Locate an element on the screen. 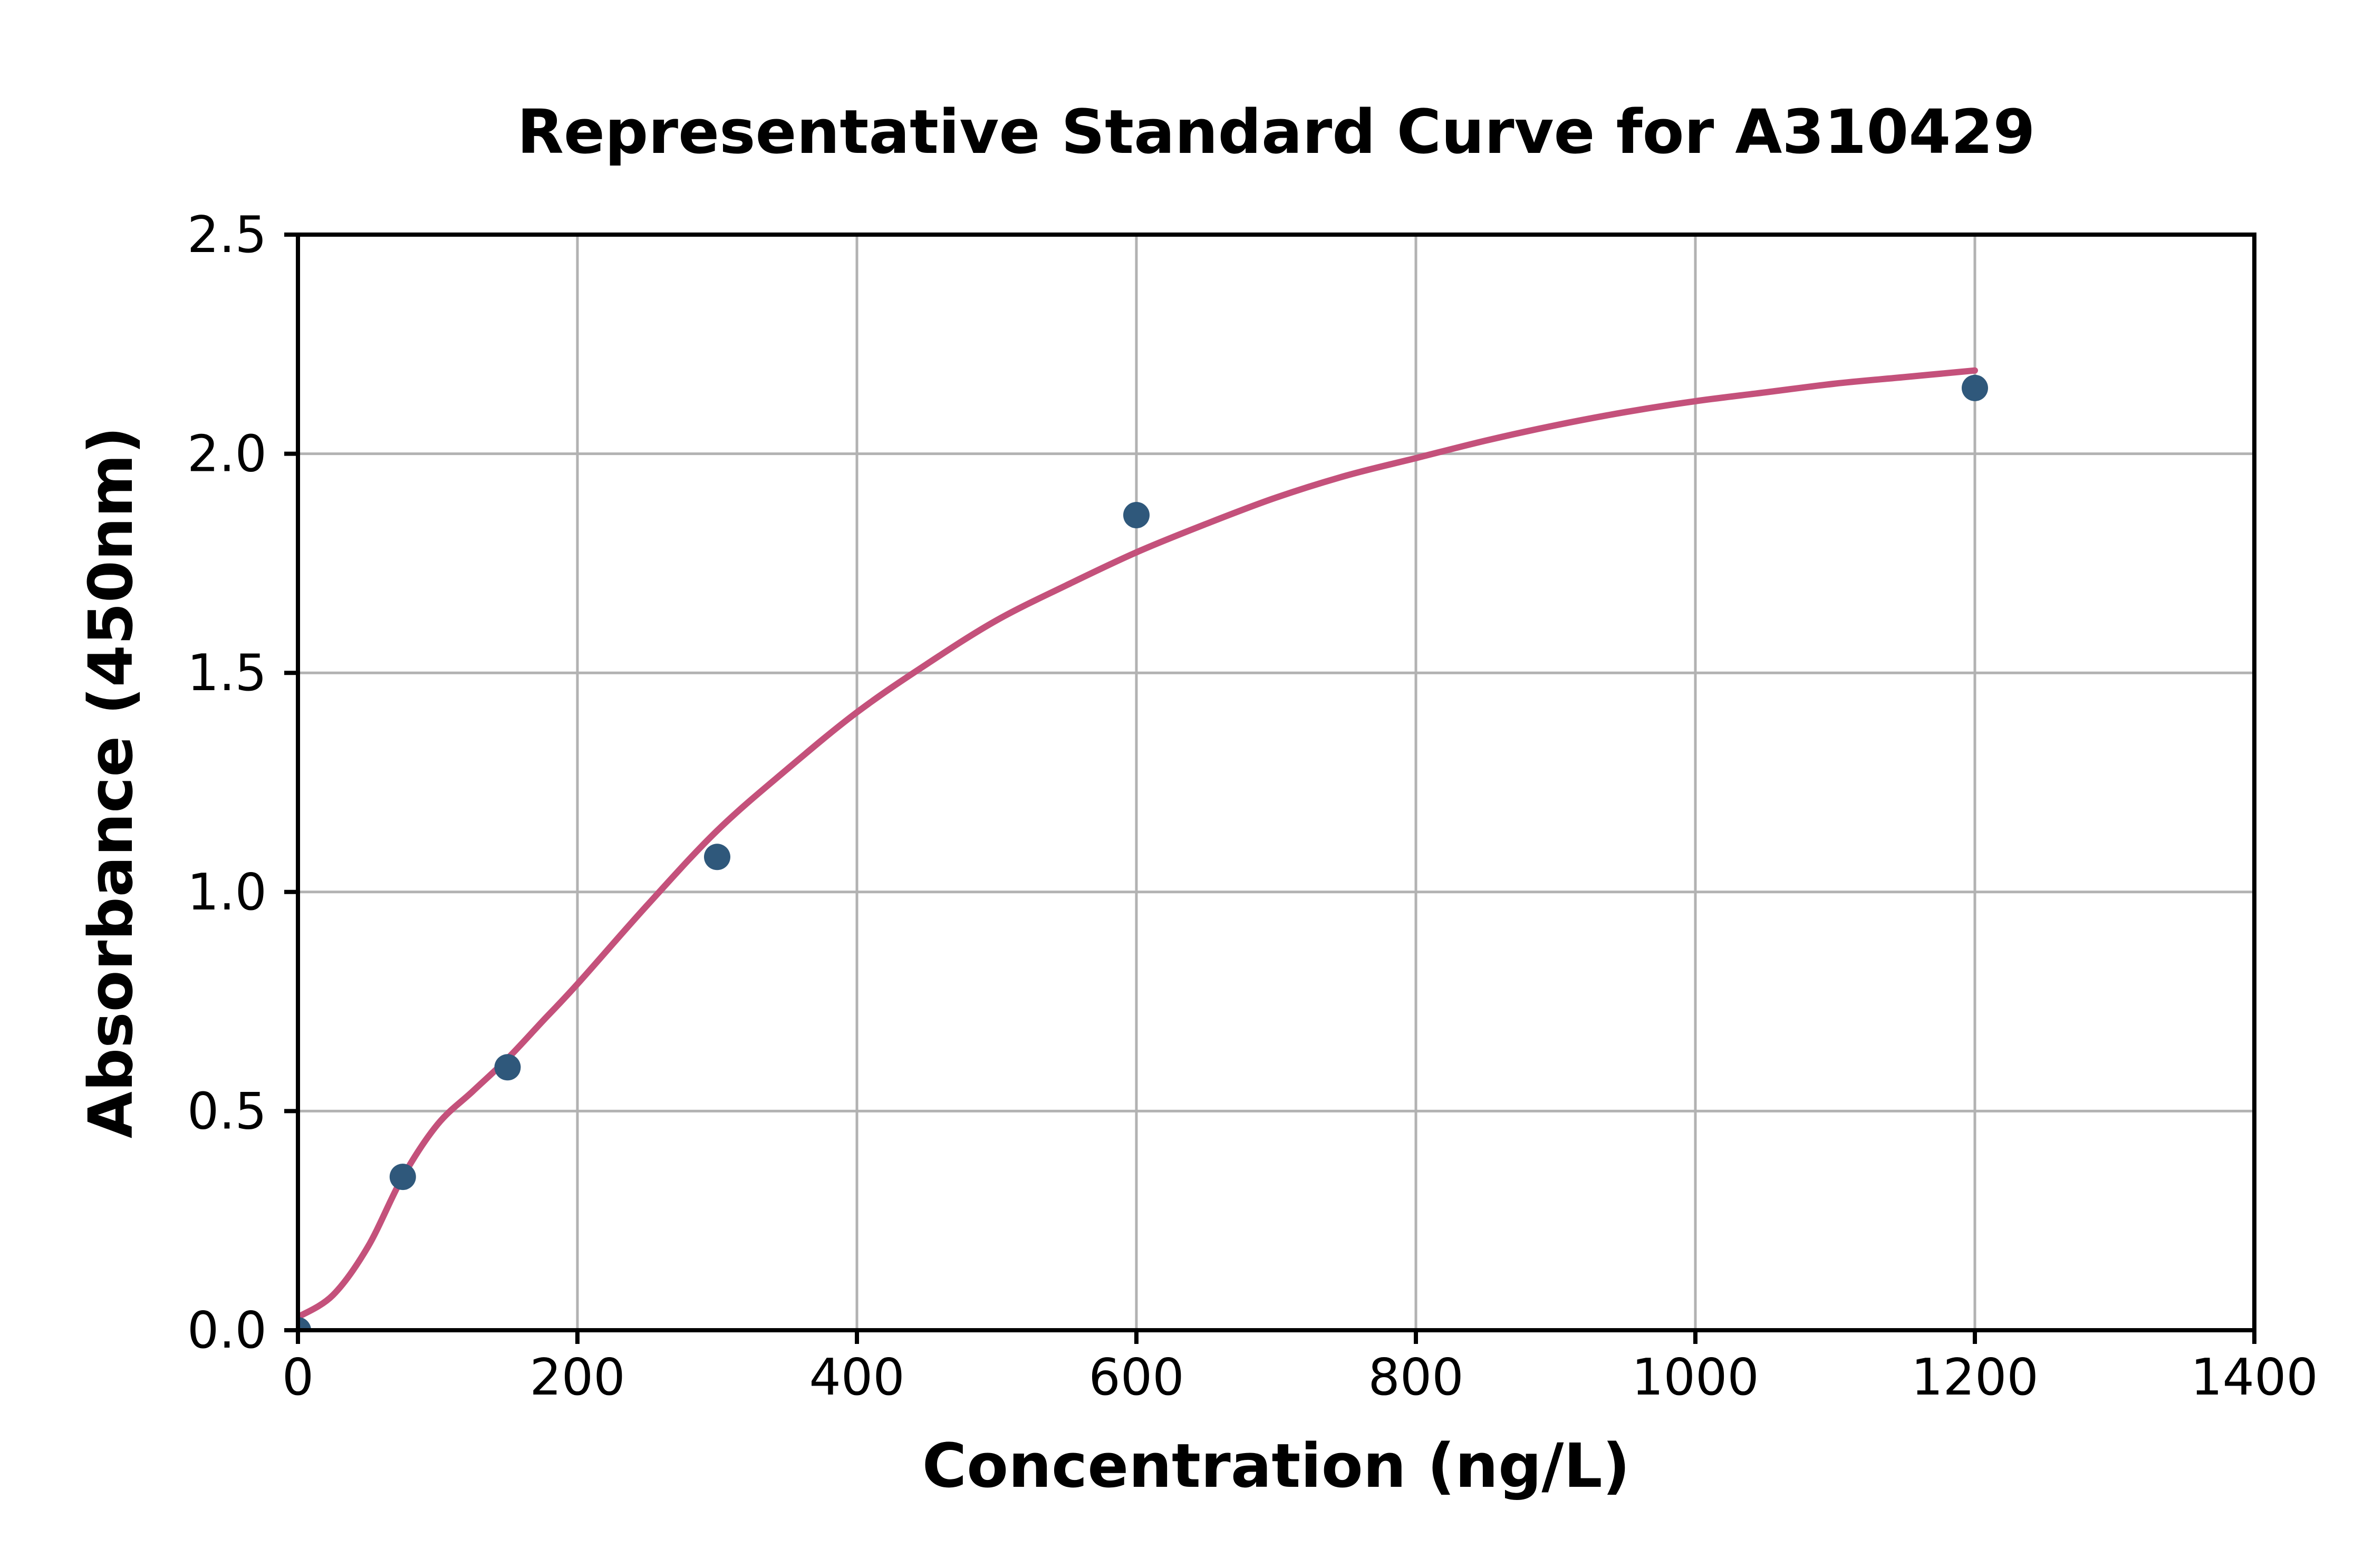 The height and width of the screenshot is (1568, 2373). x-tick-label-1200: 1200 is located at coordinates (1975, 1378).